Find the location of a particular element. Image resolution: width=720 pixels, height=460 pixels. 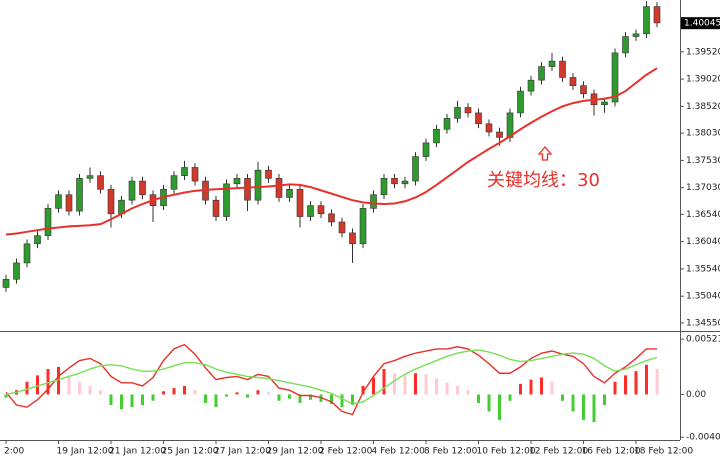

x-tick-label: 12 Feb 12:00 is located at coordinates (558, 452).